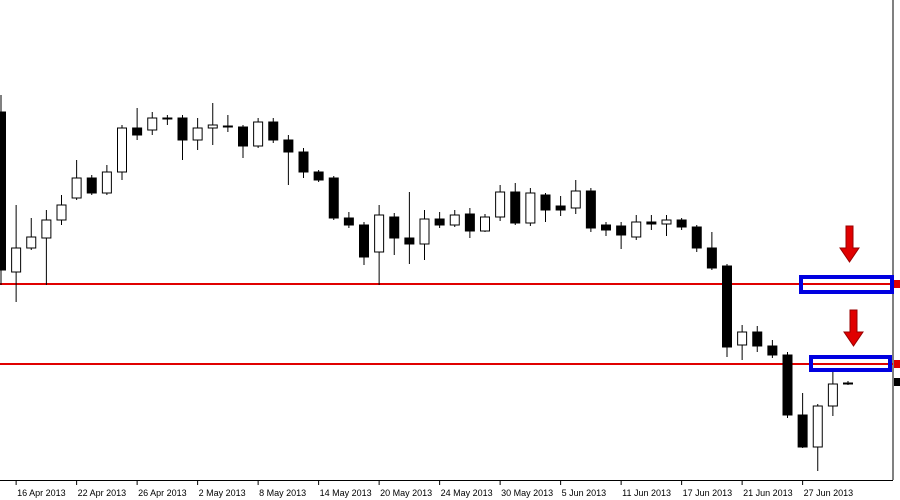 This screenshot has height=500, width=900. I want to click on x-tick-label: 14 May 2013, so click(346, 493).